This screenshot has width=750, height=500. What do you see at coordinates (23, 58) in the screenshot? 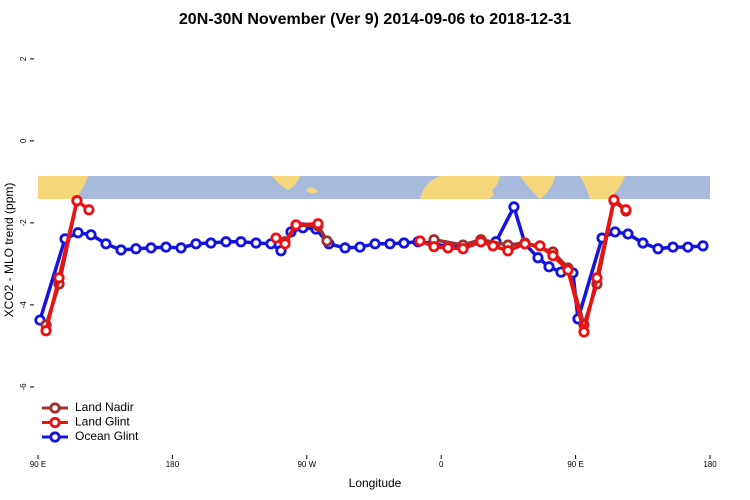
I see `y-tick-label: 2` at bounding box center [23, 58].